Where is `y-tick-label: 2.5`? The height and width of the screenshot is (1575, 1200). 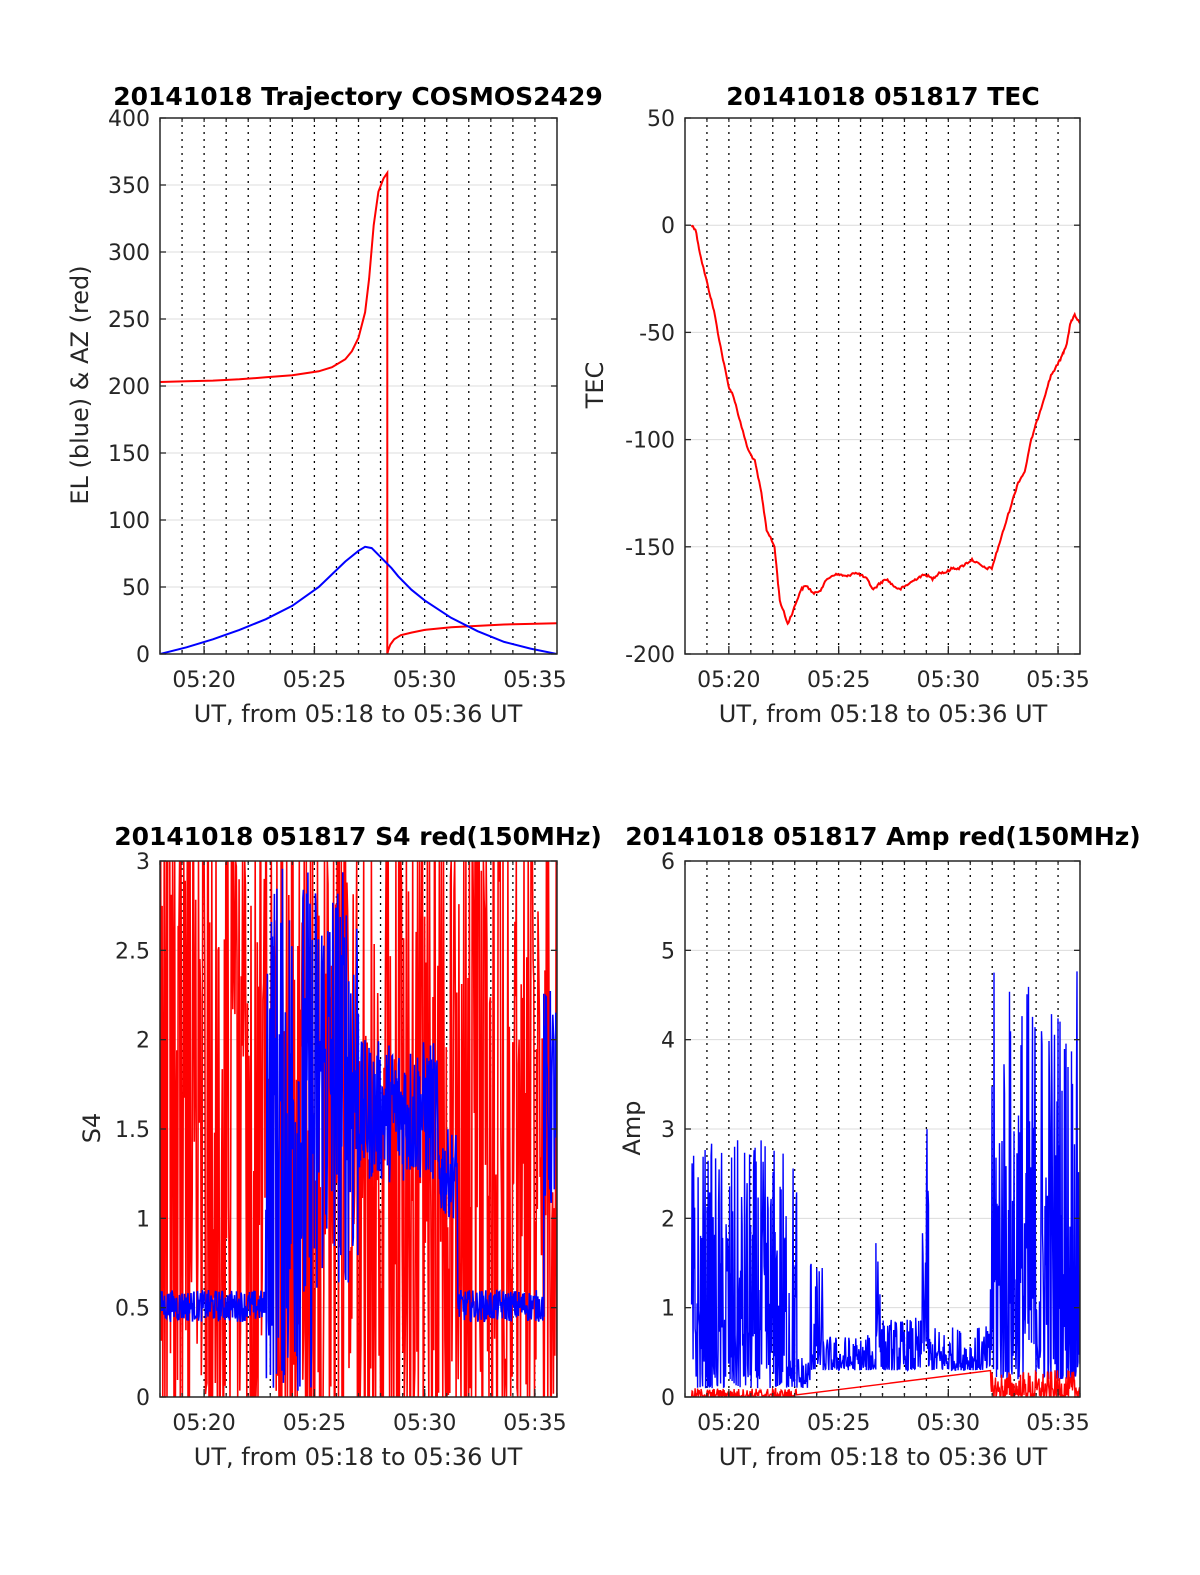 y-tick-label: 2.5 is located at coordinates (132, 951).